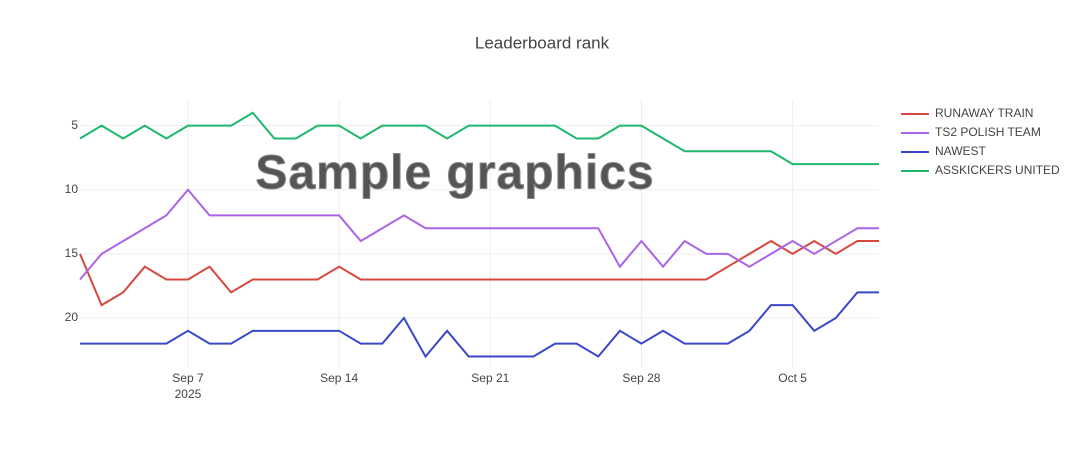 The width and height of the screenshot is (1084, 450). Describe the element at coordinates (74, 125) in the screenshot. I see `y-tick-label: 5` at that location.